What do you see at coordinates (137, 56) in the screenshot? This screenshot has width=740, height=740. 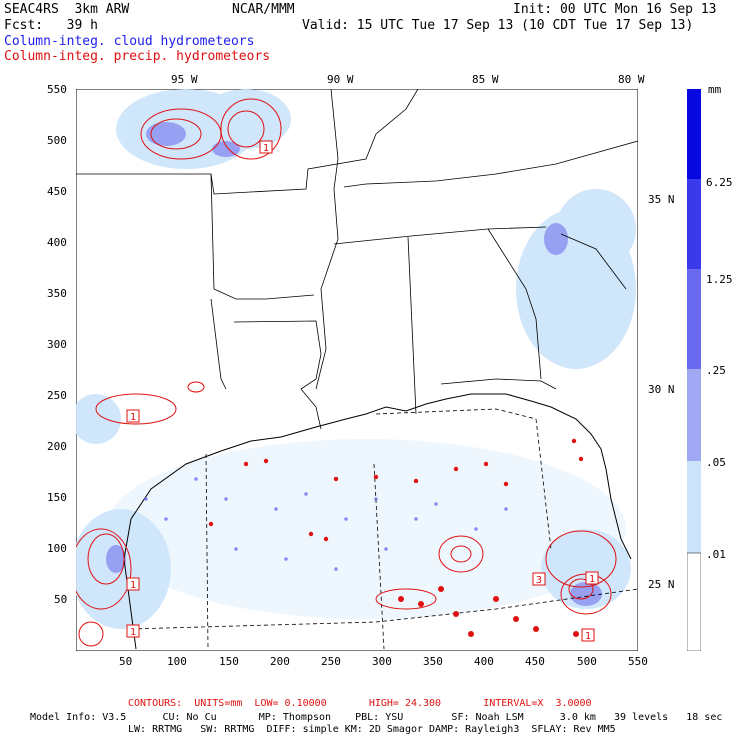 I see `field-precip-label: Column-integ. precip. hydrometeors` at bounding box center [137, 56].